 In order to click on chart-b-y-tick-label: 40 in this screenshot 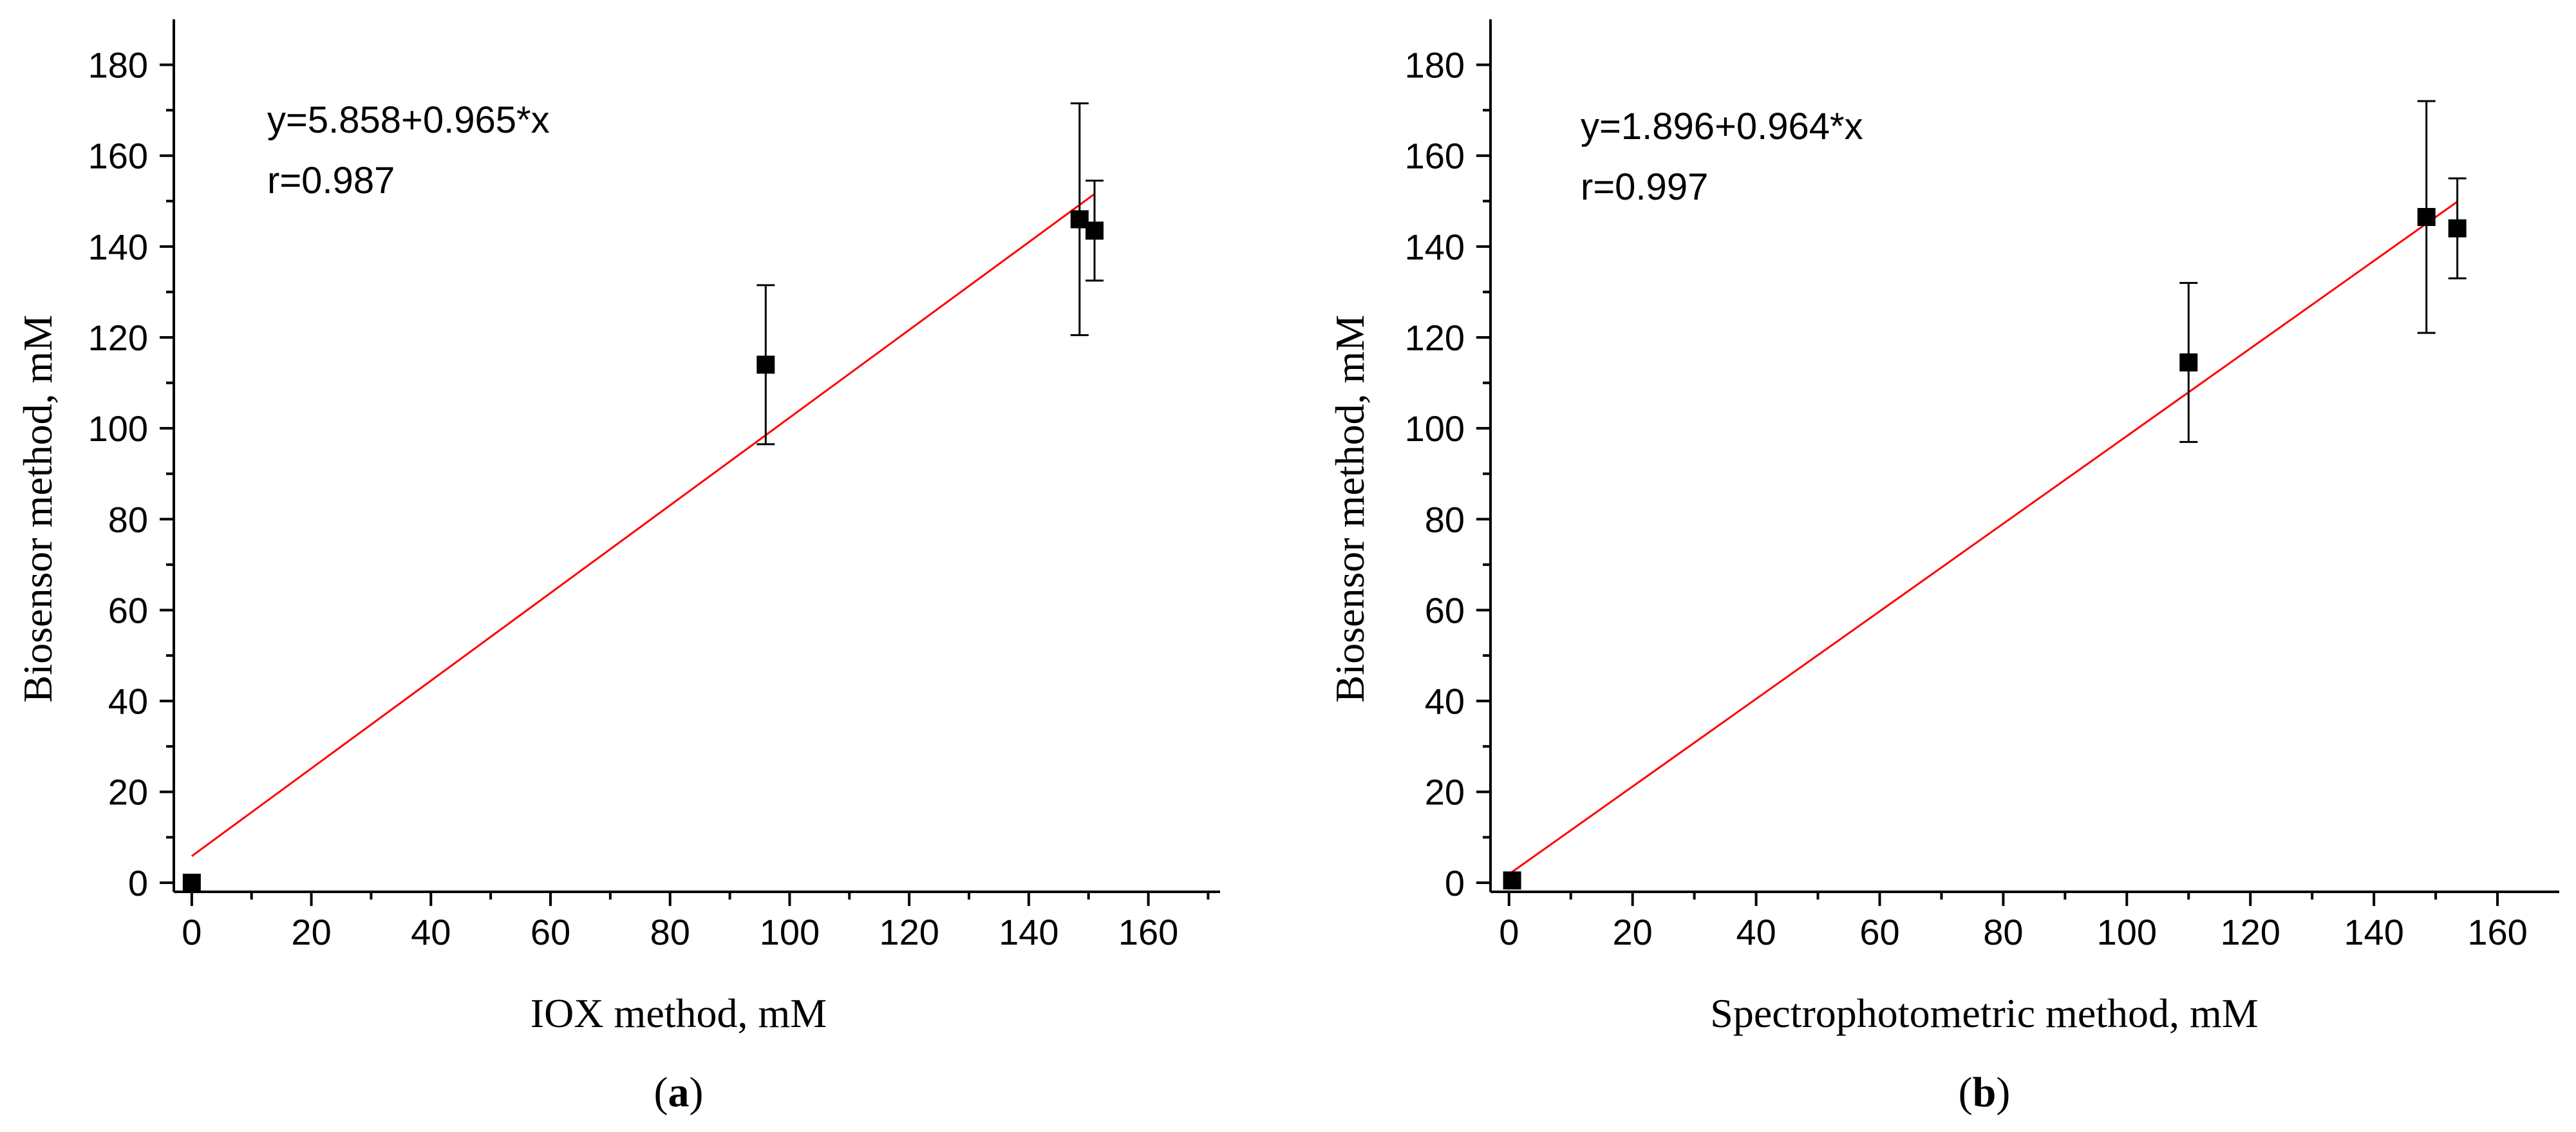, I will do `click(1445, 701)`.